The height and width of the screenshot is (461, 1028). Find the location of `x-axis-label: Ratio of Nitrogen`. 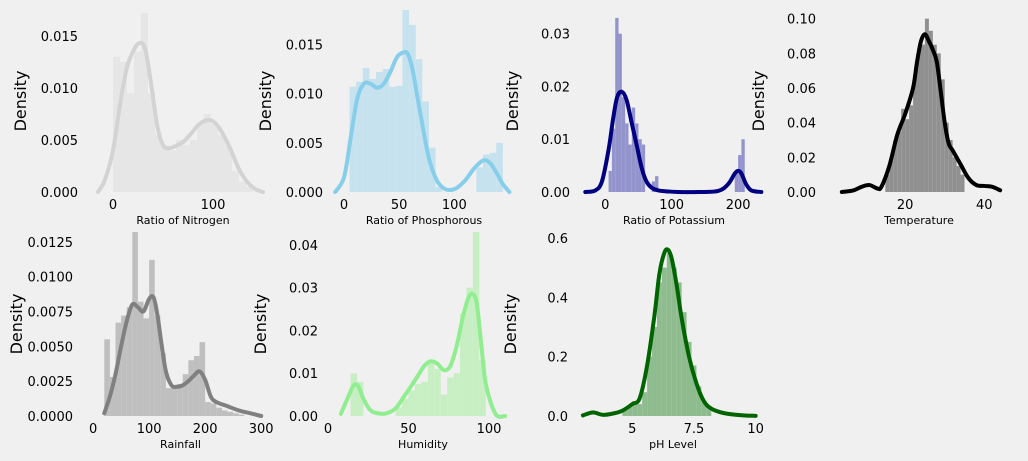

x-axis-label: Ratio of Nitrogen is located at coordinates (182, 220).